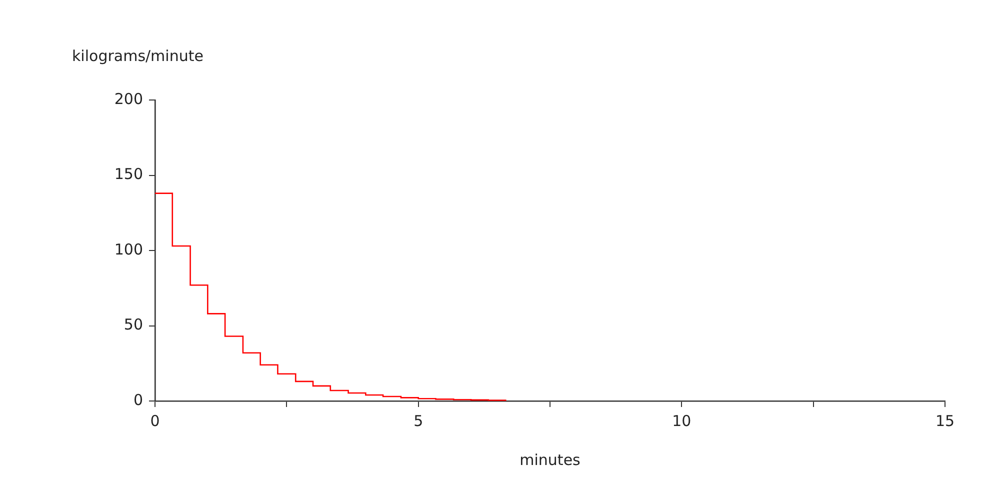  Describe the element at coordinates (128, 249) in the screenshot. I see `y-tick-label: 100` at that location.